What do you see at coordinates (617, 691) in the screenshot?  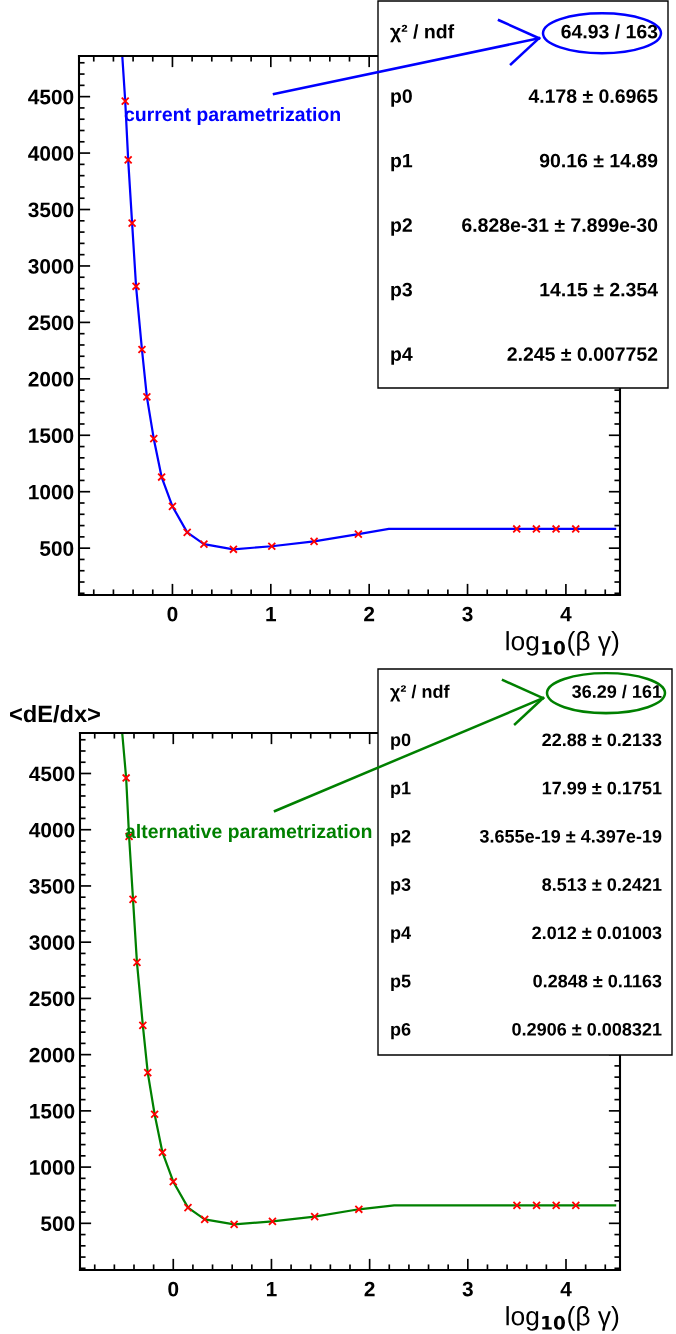 I see `text: 36.29 / 161` at bounding box center [617, 691].